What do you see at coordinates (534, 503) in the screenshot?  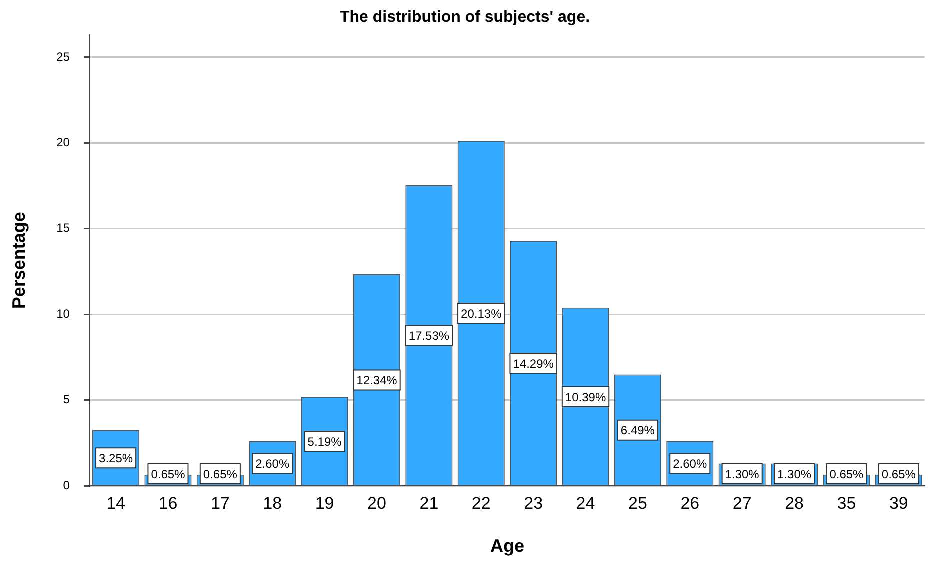 I see `x-tick-label: 23` at bounding box center [534, 503].